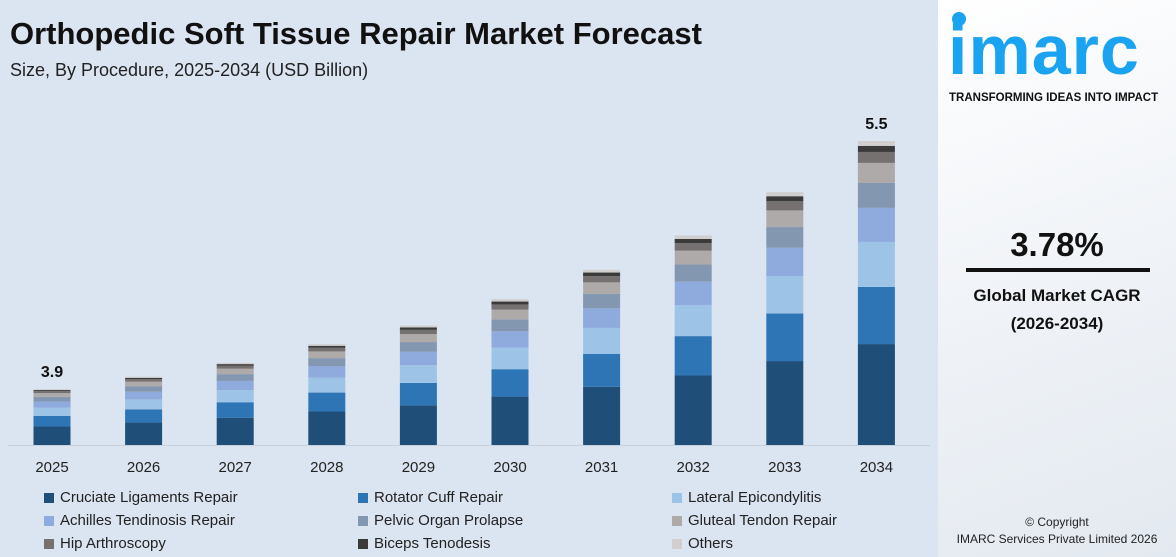  What do you see at coordinates (601, 467) in the screenshot?
I see `x-tick-label: 2031` at bounding box center [601, 467].